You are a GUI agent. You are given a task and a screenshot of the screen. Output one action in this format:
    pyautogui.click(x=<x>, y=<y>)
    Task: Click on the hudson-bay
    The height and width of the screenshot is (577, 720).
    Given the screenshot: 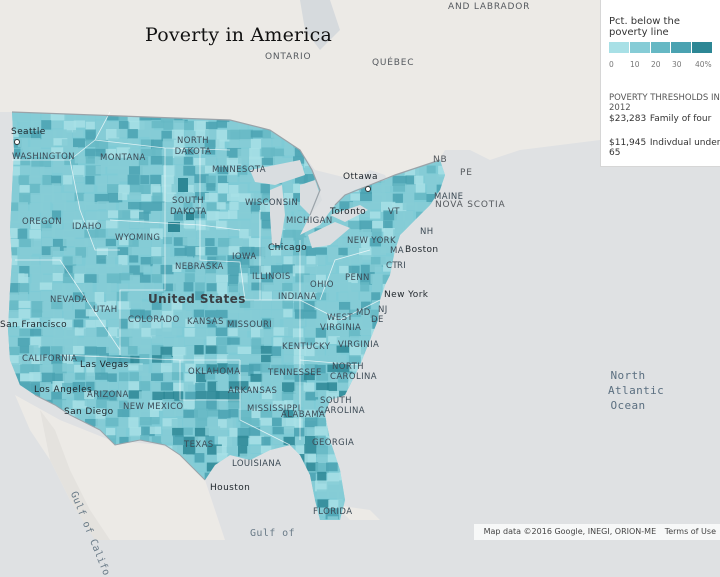 What is the action you would take?
    pyautogui.click(x=320, y=25)
    